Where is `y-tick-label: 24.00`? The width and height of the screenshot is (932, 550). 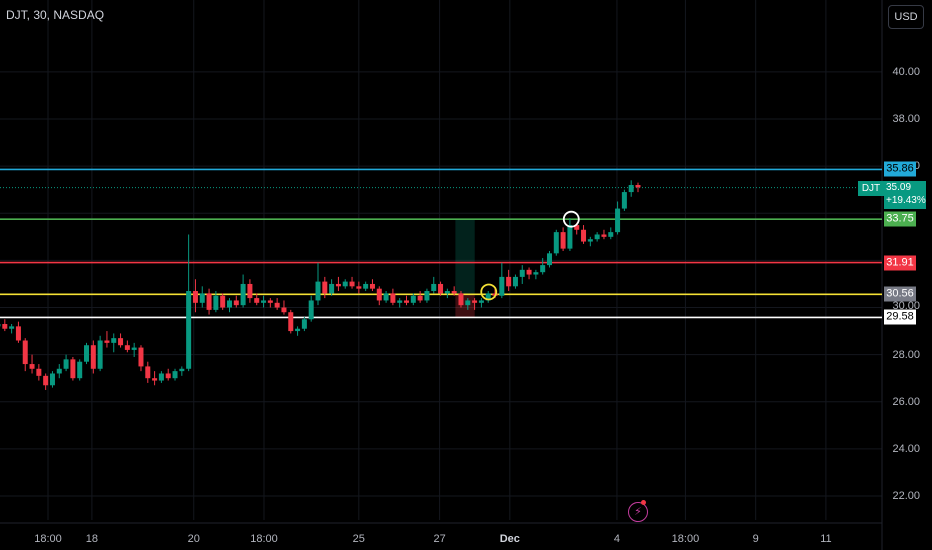 y-tick-label: 24.00 is located at coordinates (906, 448).